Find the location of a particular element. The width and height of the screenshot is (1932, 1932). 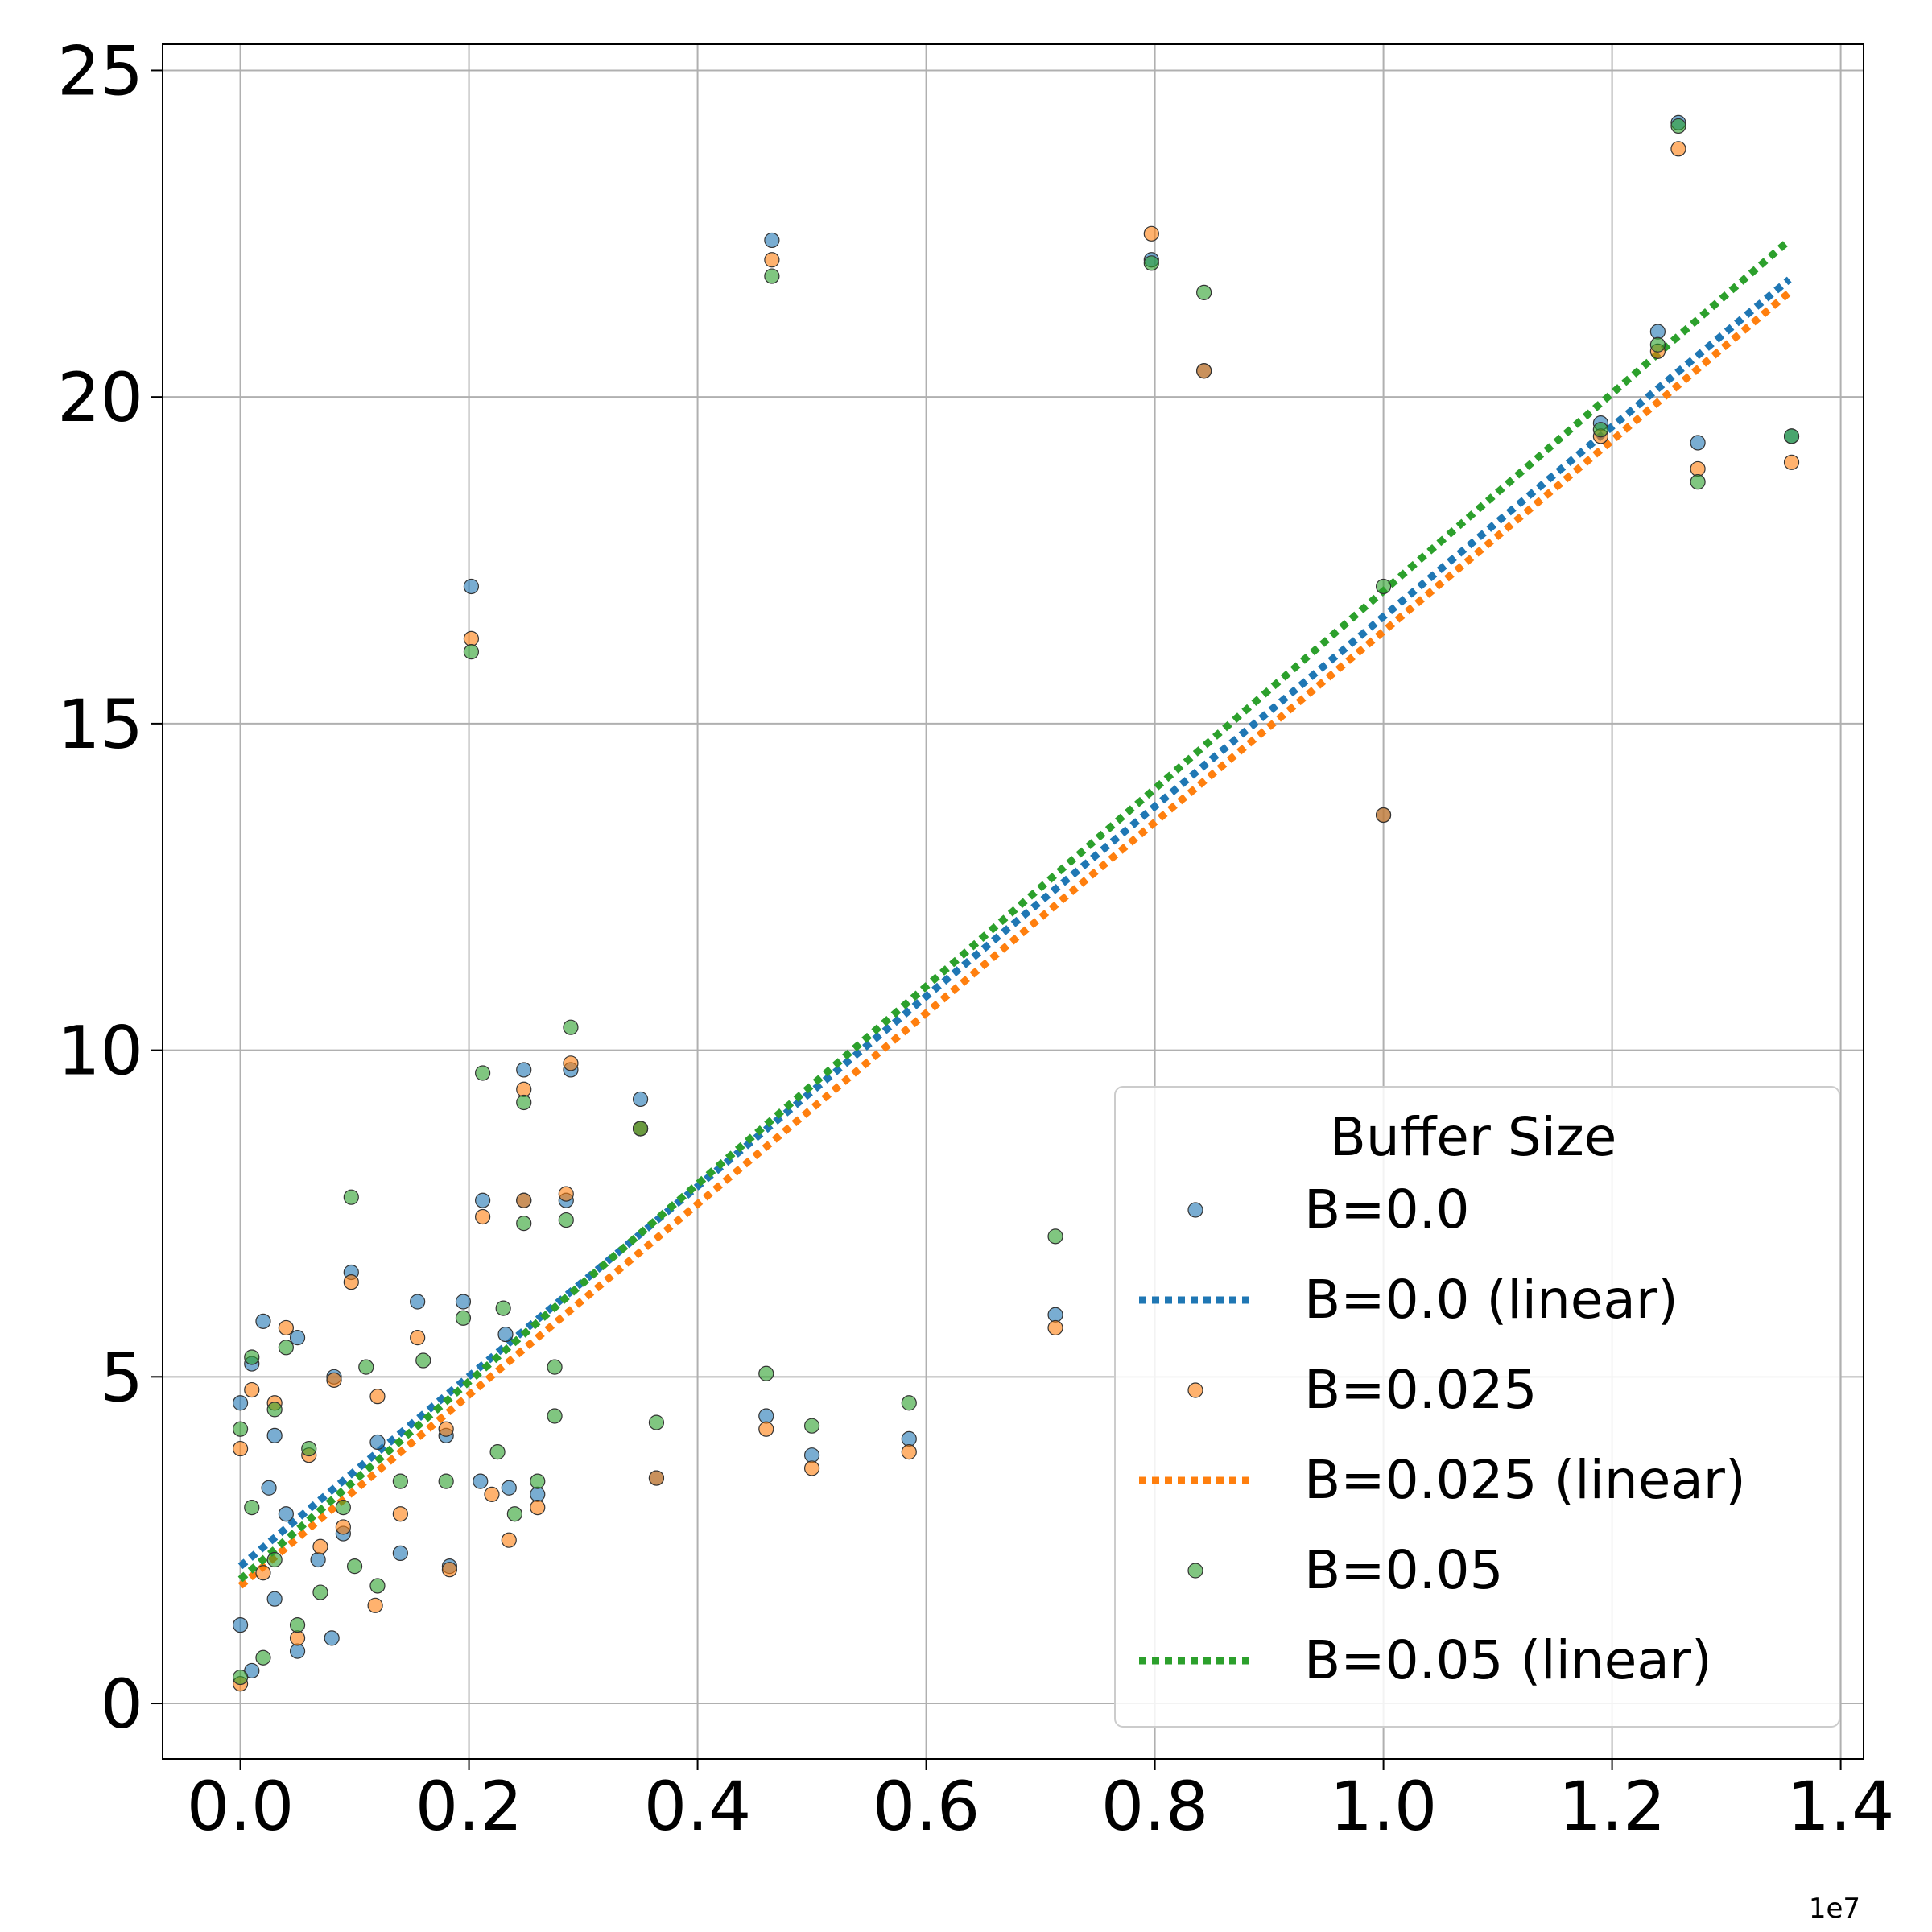

legend-entry: B=0.025 (linear) is located at coordinates (1525, 1480).